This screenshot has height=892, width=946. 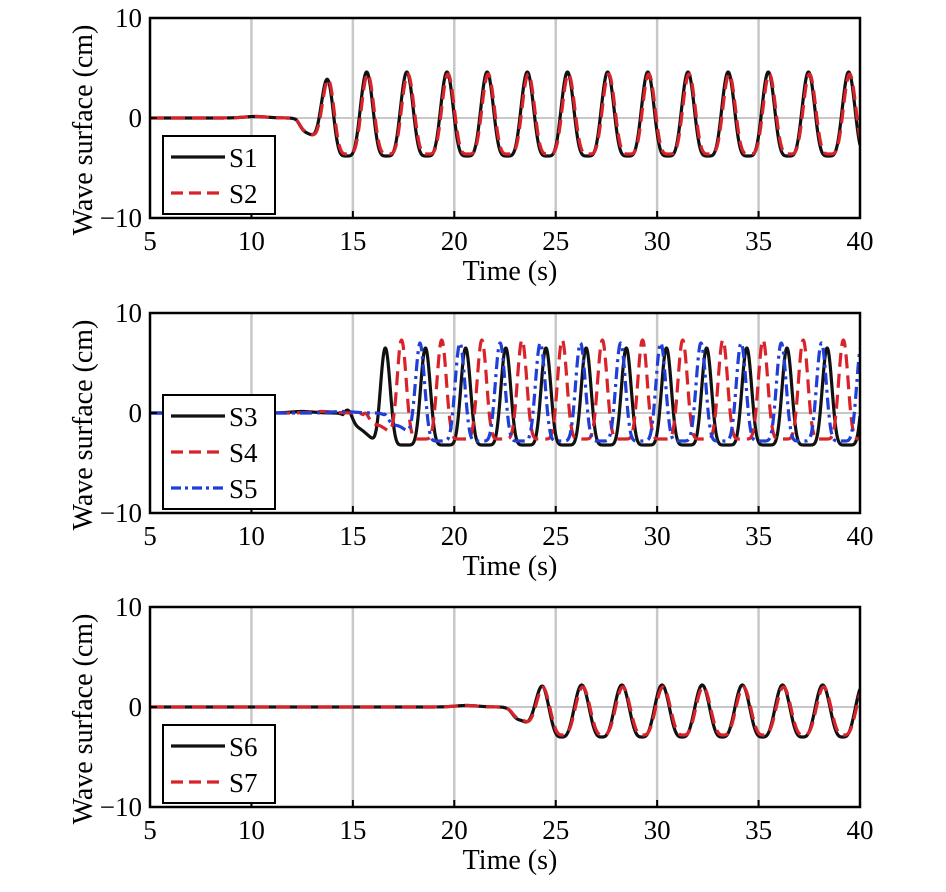 I want to click on series-line-s7, so click(x=505, y=711).